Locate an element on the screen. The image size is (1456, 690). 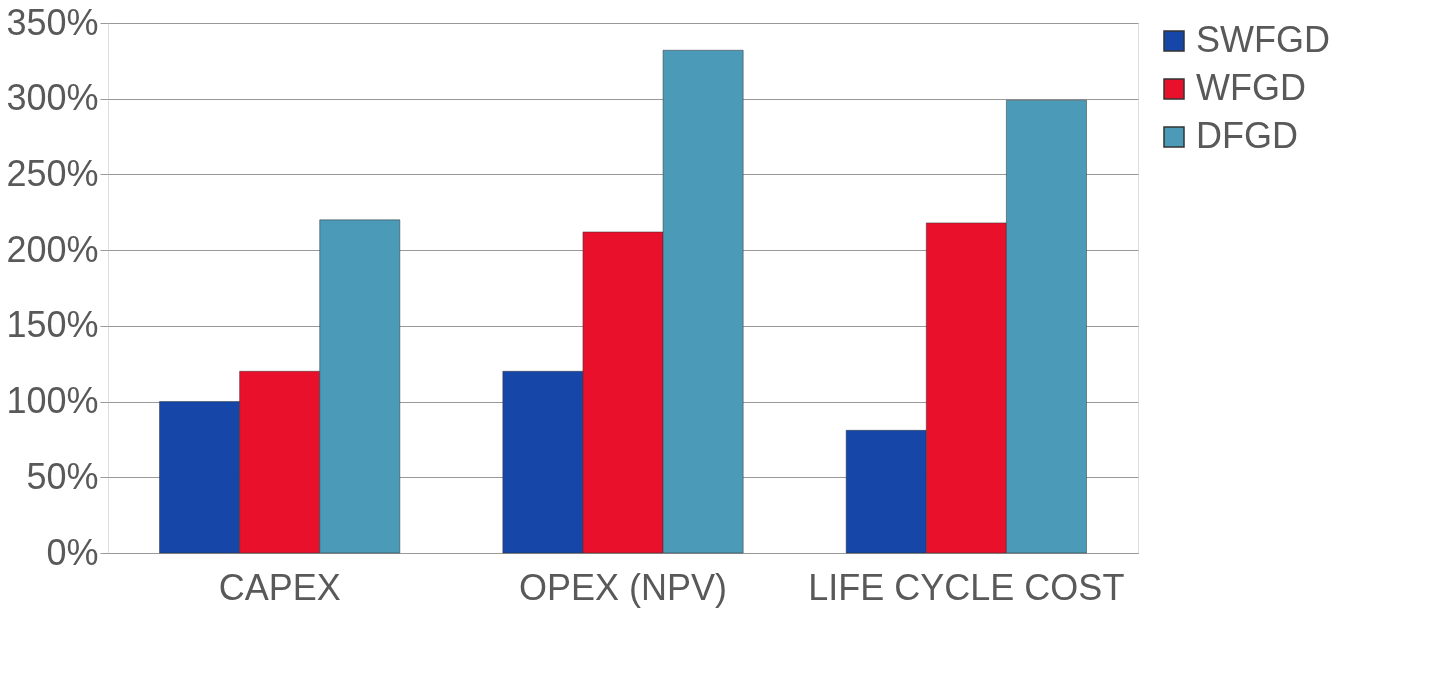
y-tick-label: 100% is located at coordinates (52, 401).